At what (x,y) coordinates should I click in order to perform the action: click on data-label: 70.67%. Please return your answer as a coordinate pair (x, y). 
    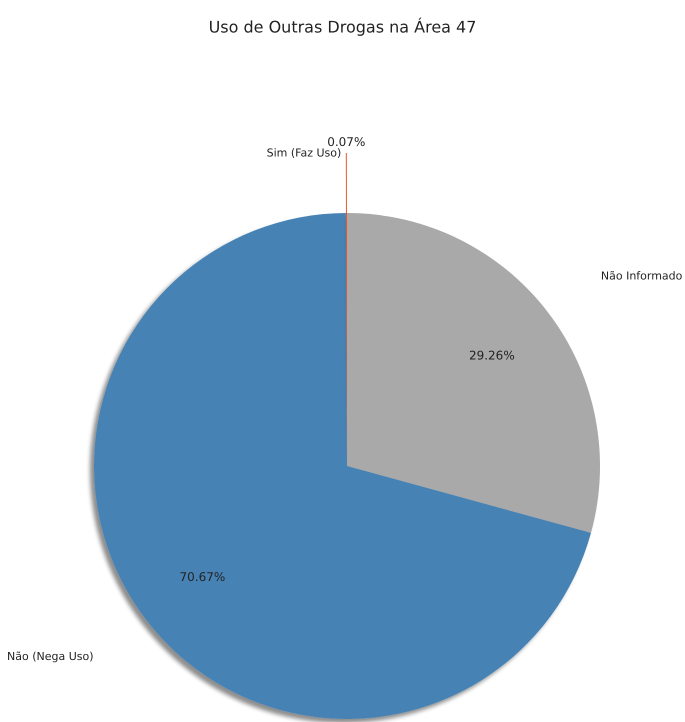
    Looking at the image, I should click on (203, 577).